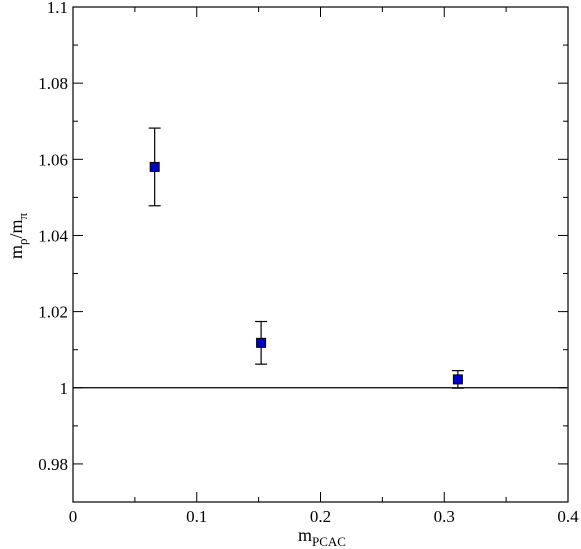 This screenshot has width=581, height=549. Describe the element at coordinates (53, 312) in the screenshot. I see `y-tick-label: 1.02` at that location.